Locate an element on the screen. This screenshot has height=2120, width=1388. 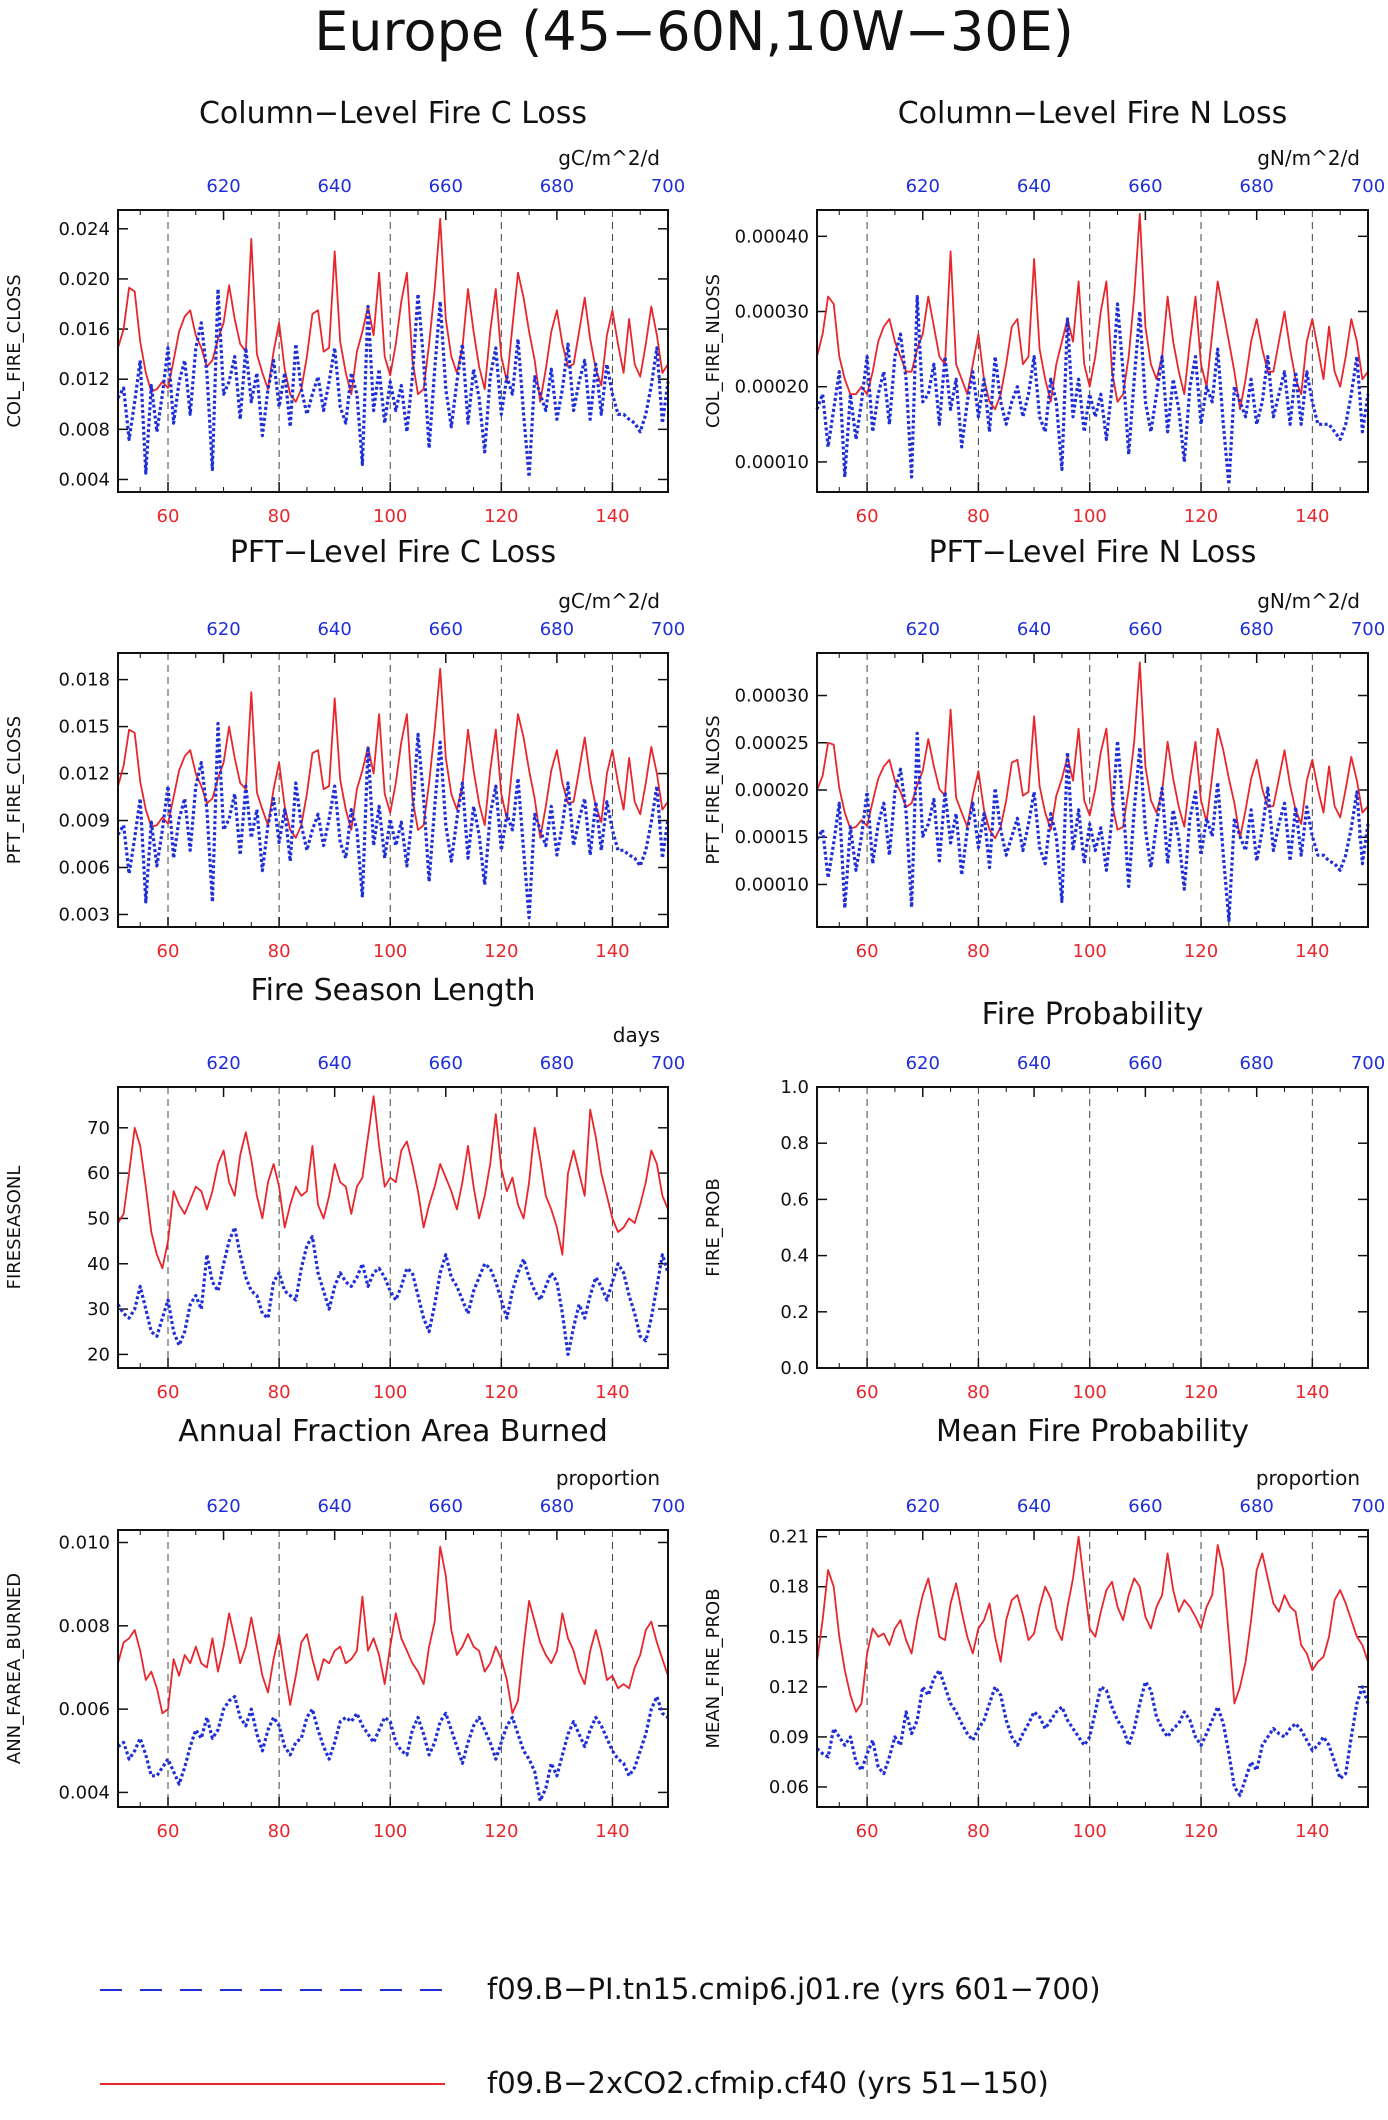
chart-title: PFT−Level Fire C Loss is located at coordinates (393, 552).